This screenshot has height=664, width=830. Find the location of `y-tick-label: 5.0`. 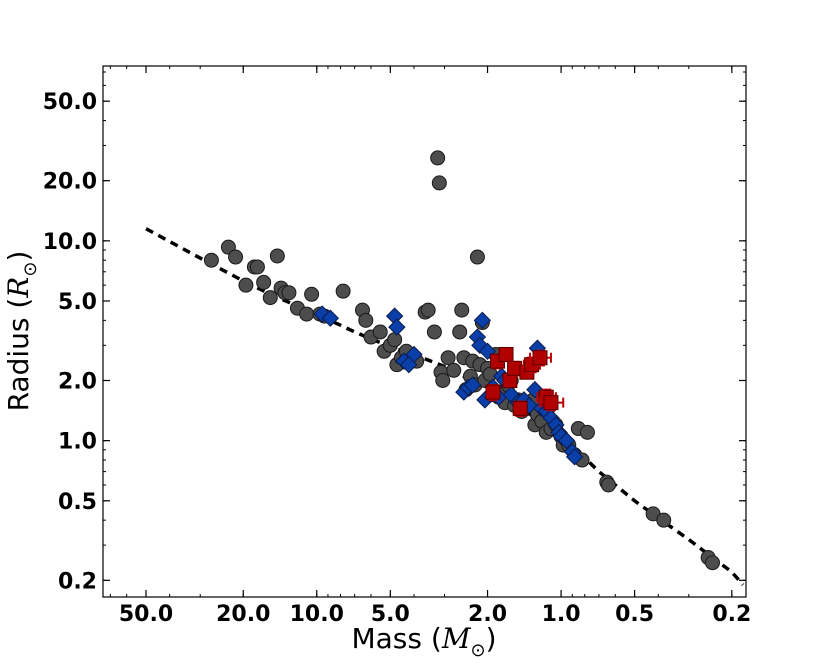

y-tick-label: 5.0 is located at coordinates (77, 302).